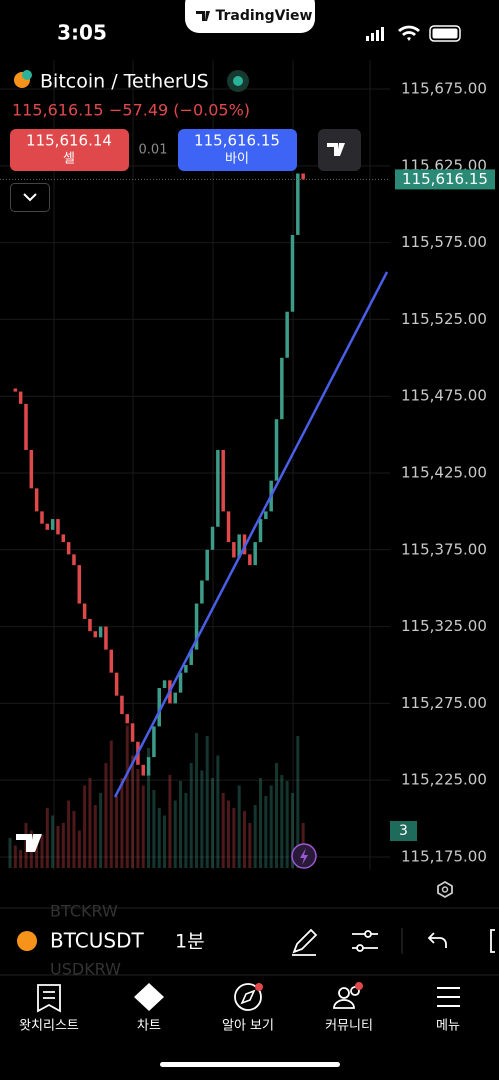 The height and width of the screenshot is (1080, 499). What do you see at coordinates (179, 110) in the screenshot?
I see `header-change: −57.49 (−0.05%)` at bounding box center [179, 110].